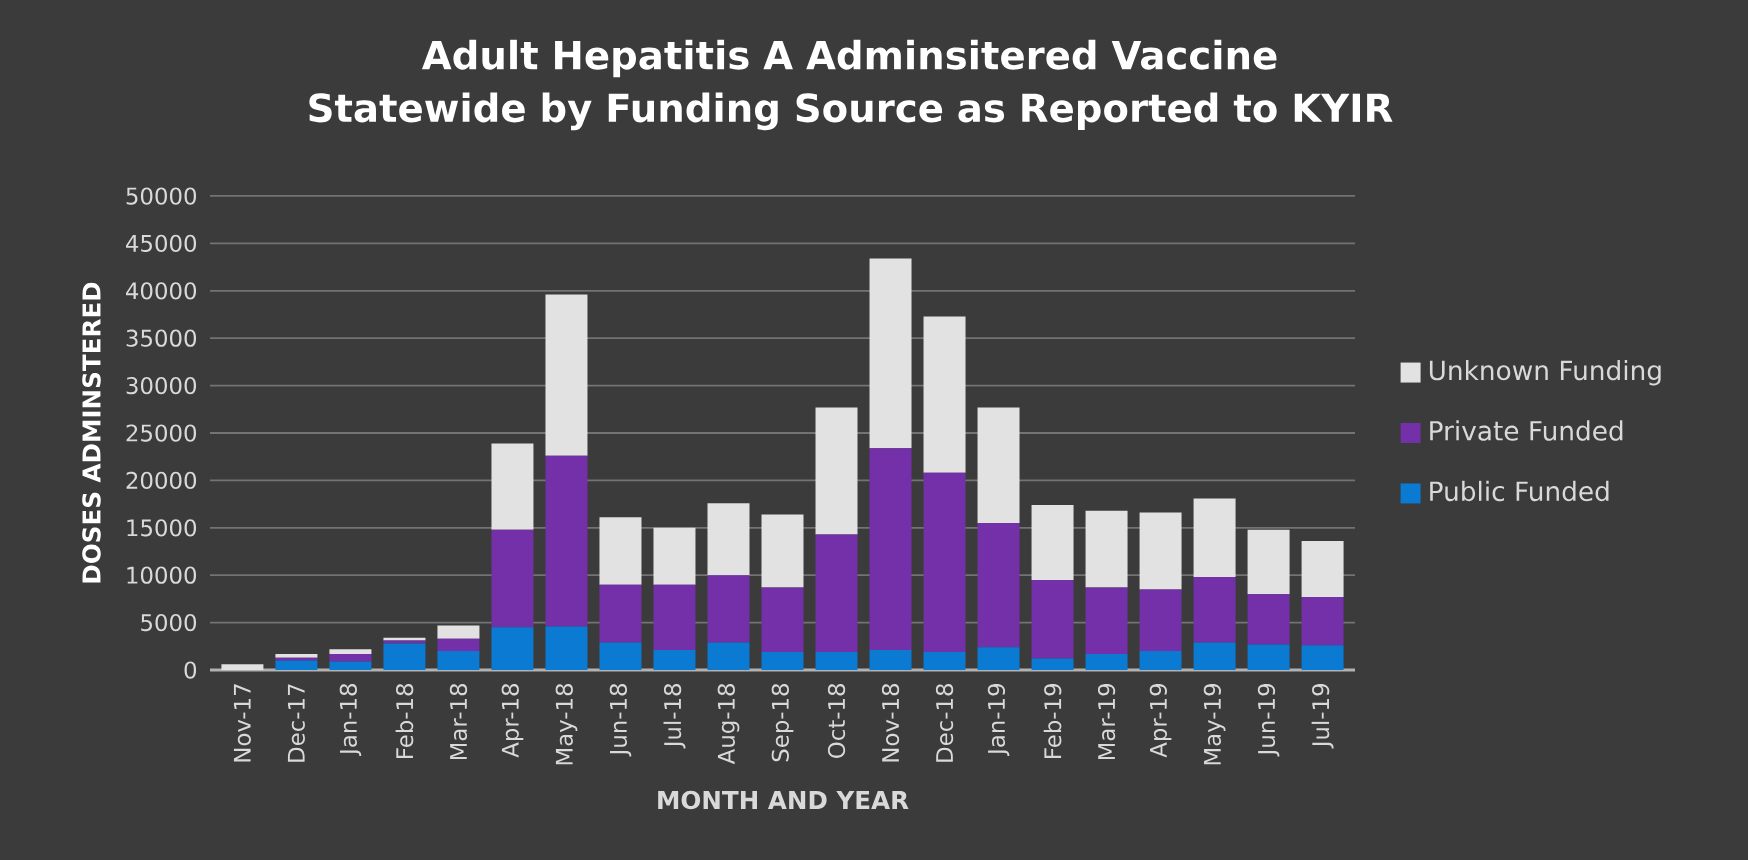 The image size is (1748, 860). I want to click on x-tick-label: Jun-18, so click(620, 720).